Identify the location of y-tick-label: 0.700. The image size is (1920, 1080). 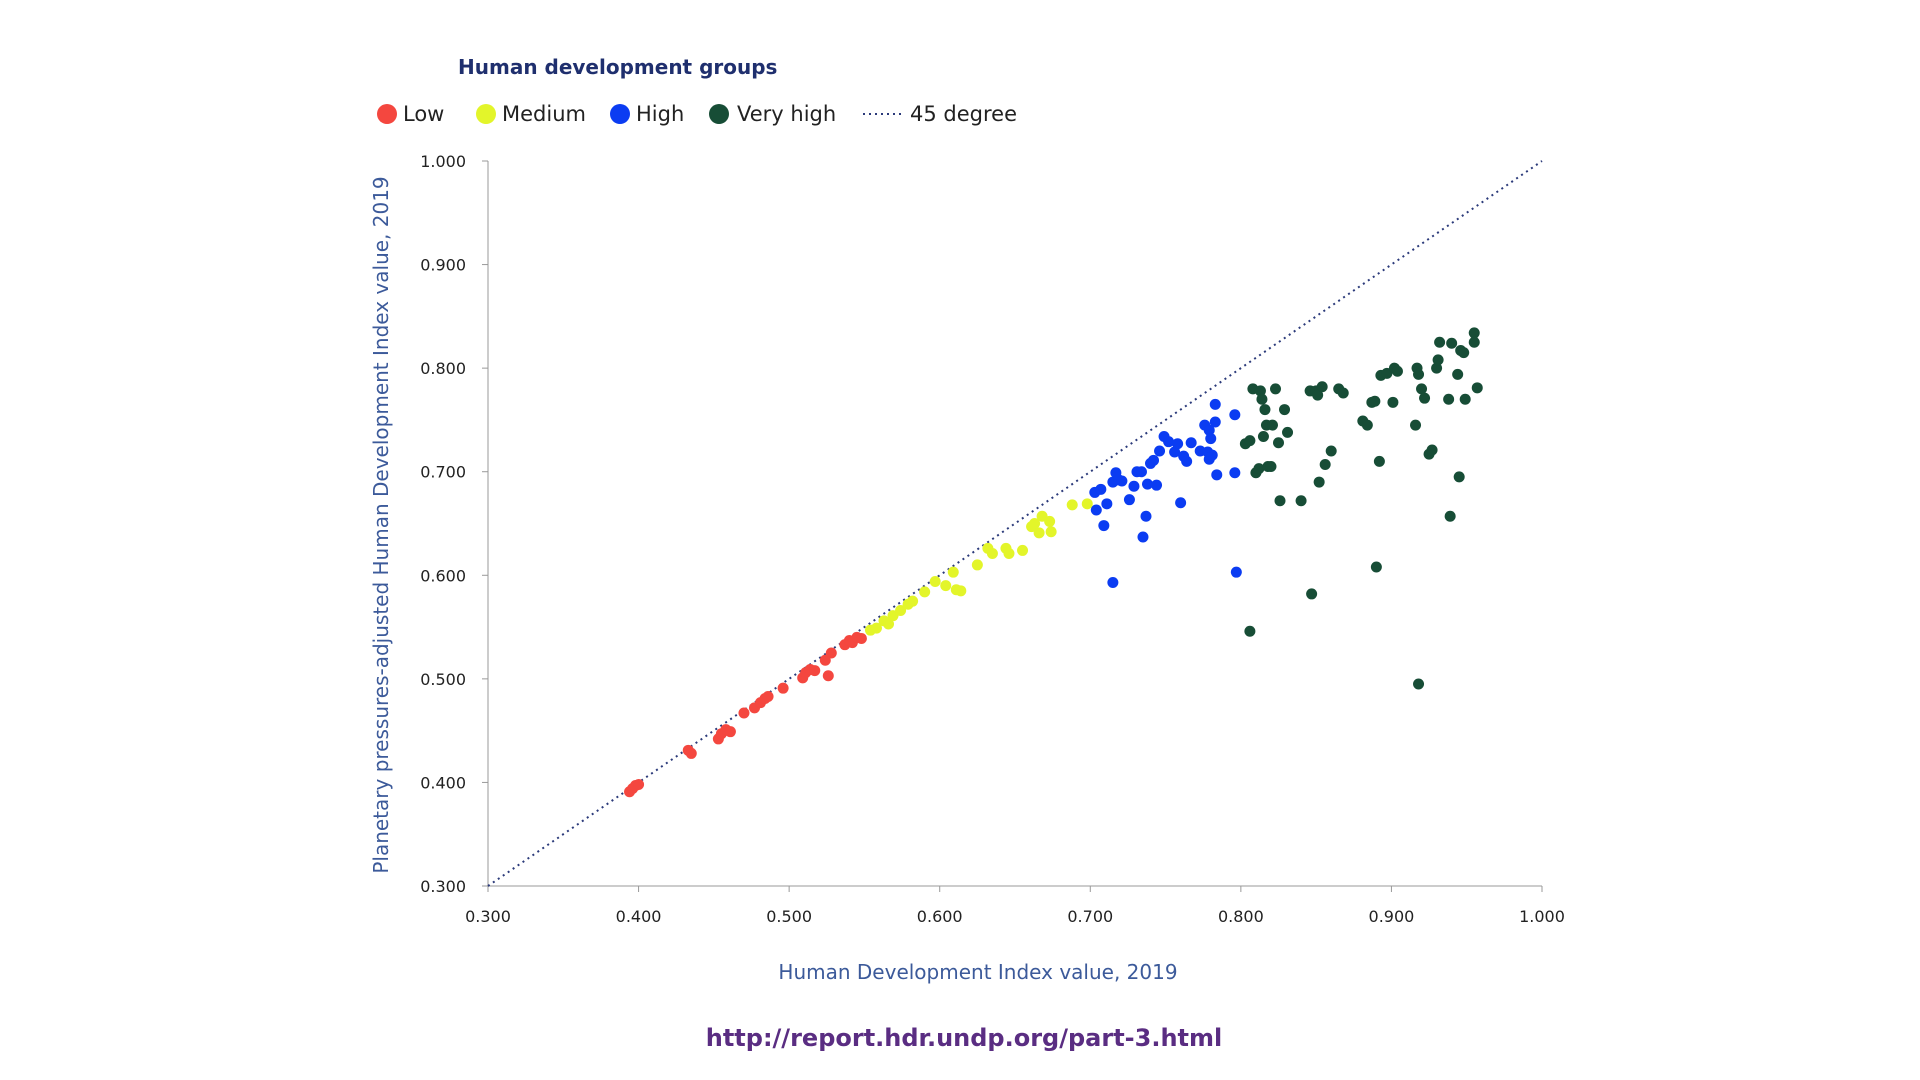
(443, 472).